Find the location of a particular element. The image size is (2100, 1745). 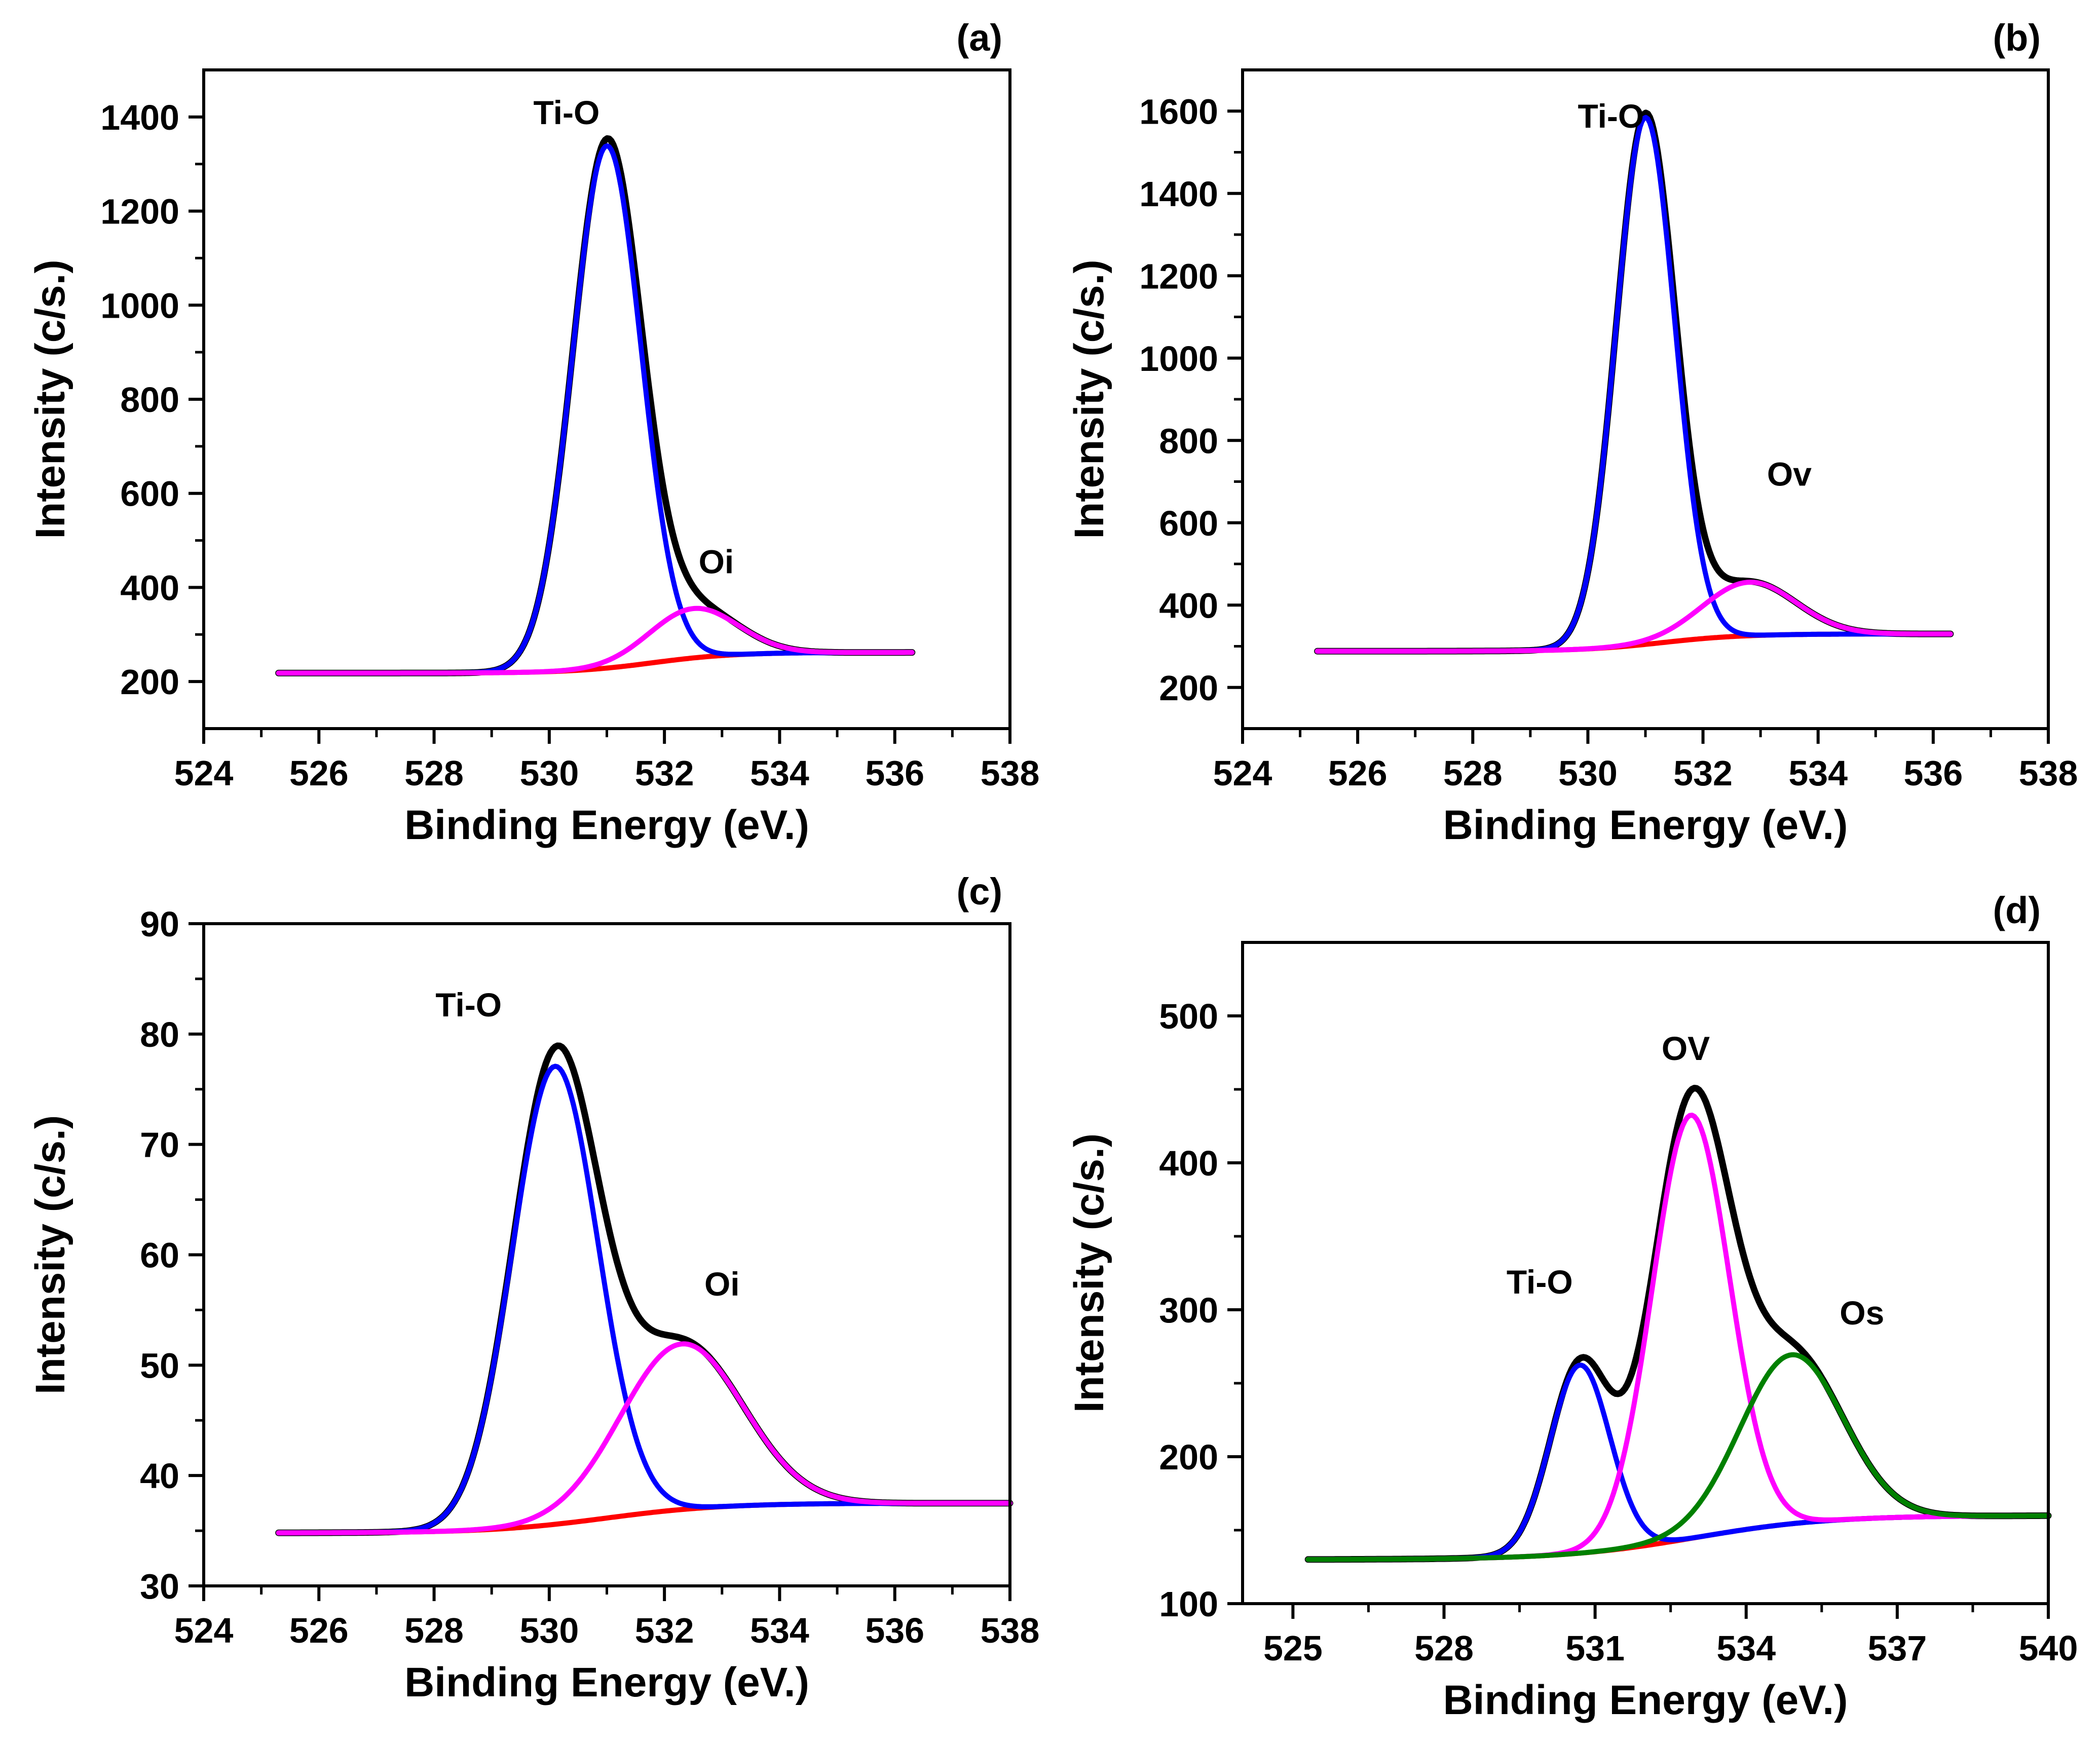

x-tick-label: 531 is located at coordinates (1595, 1648).